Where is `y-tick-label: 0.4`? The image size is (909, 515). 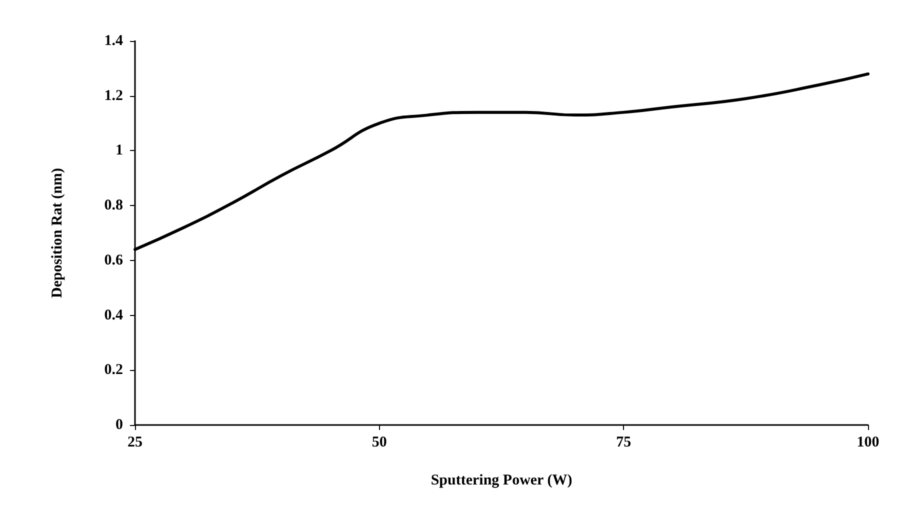
y-tick-label: 0.4 is located at coordinates (114, 315).